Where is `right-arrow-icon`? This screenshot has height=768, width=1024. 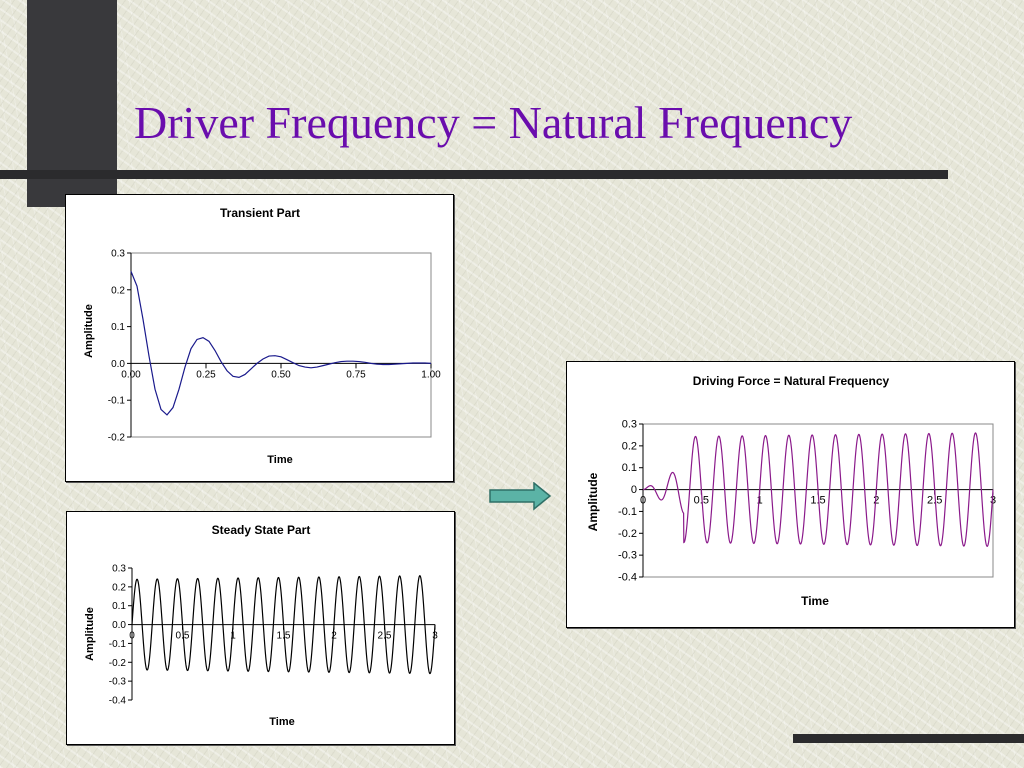 right-arrow-icon is located at coordinates (520, 496).